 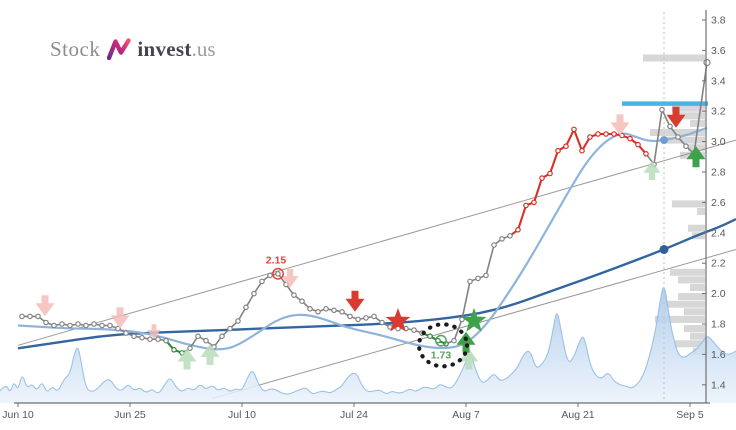 What do you see at coordinates (718, 294) in the screenshot?
I see `y-axis-label: 2.0` at bounding box center [718, 294].